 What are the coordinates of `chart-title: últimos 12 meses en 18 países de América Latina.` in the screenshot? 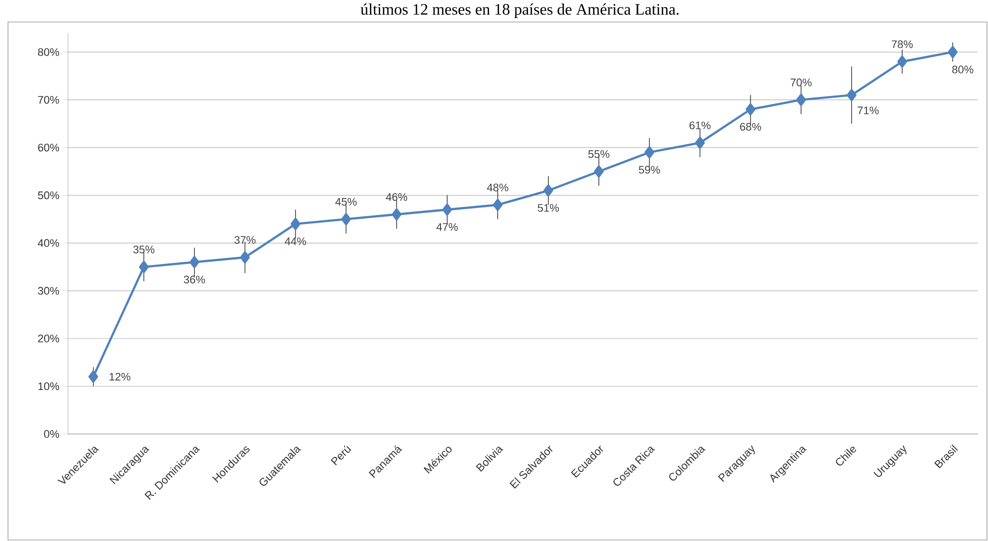 It's located at (519, 11).